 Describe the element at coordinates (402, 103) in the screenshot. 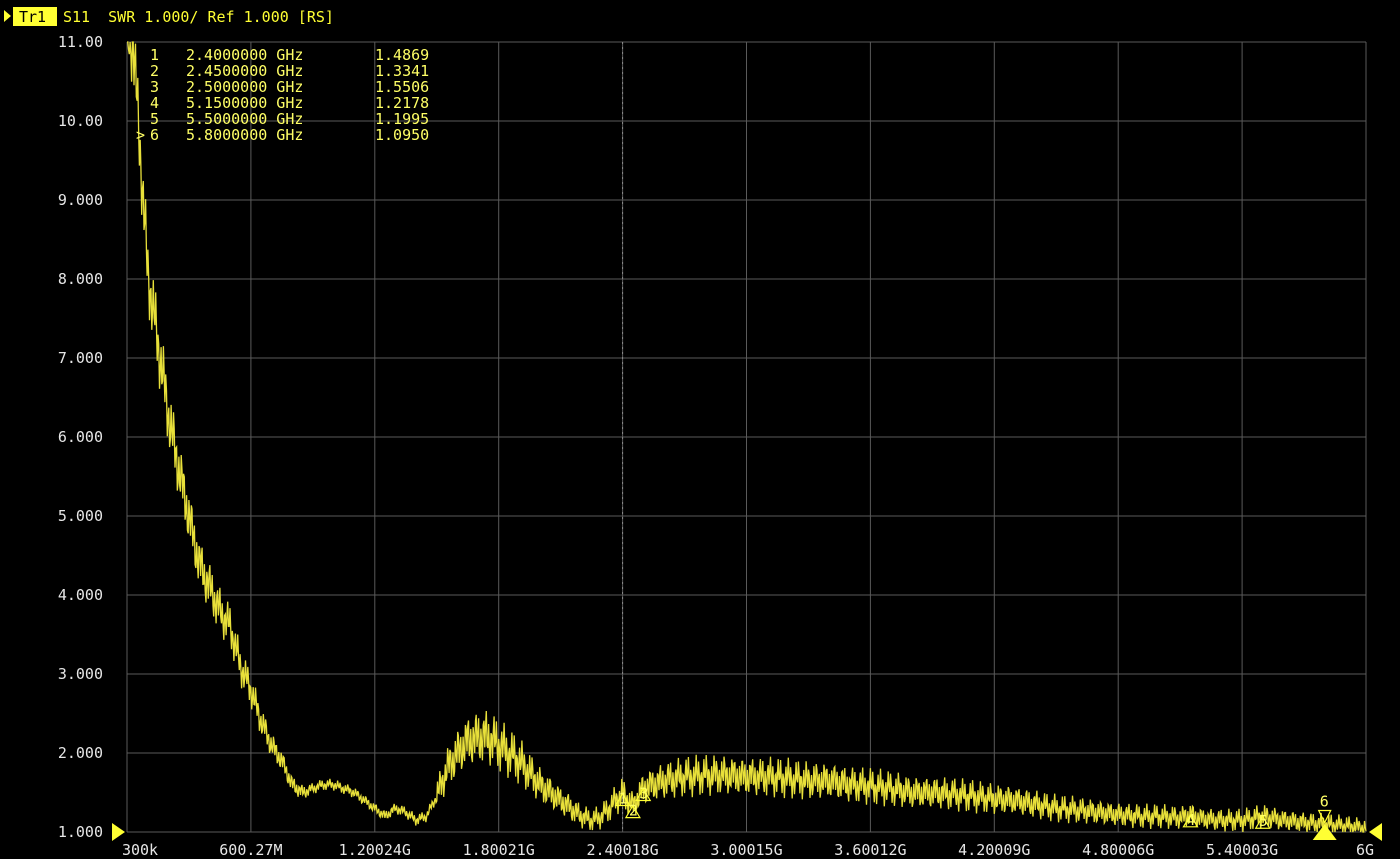

I see `marker-value: 1.2178` at that location.